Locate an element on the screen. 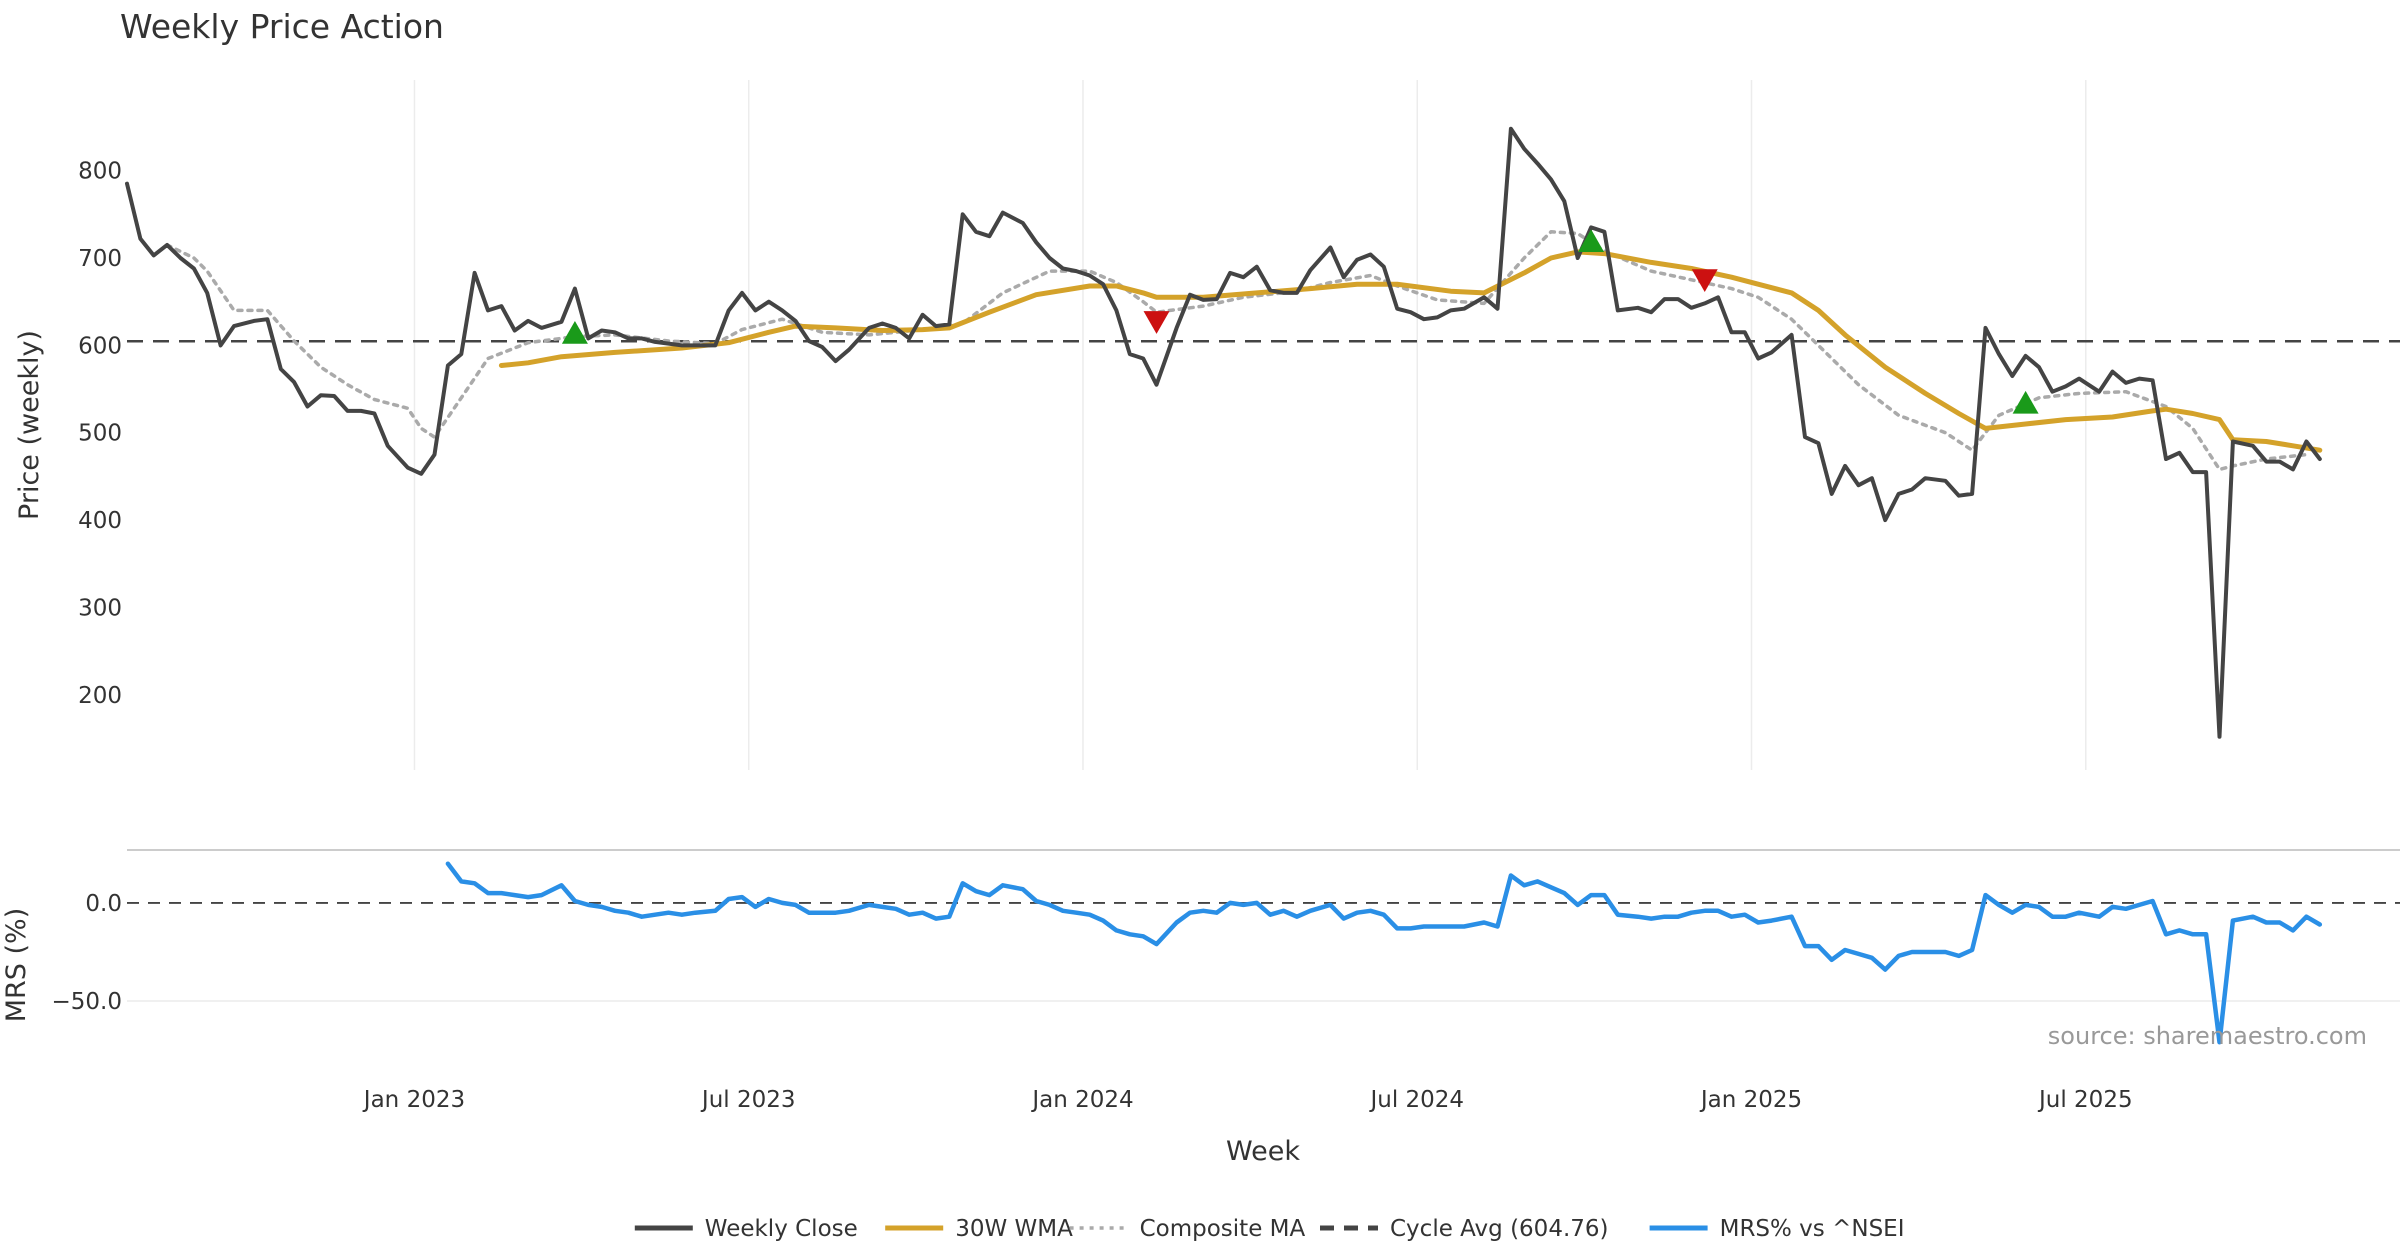  mrs-axis-title: MRS (%) is located at coordinates (16, 965).